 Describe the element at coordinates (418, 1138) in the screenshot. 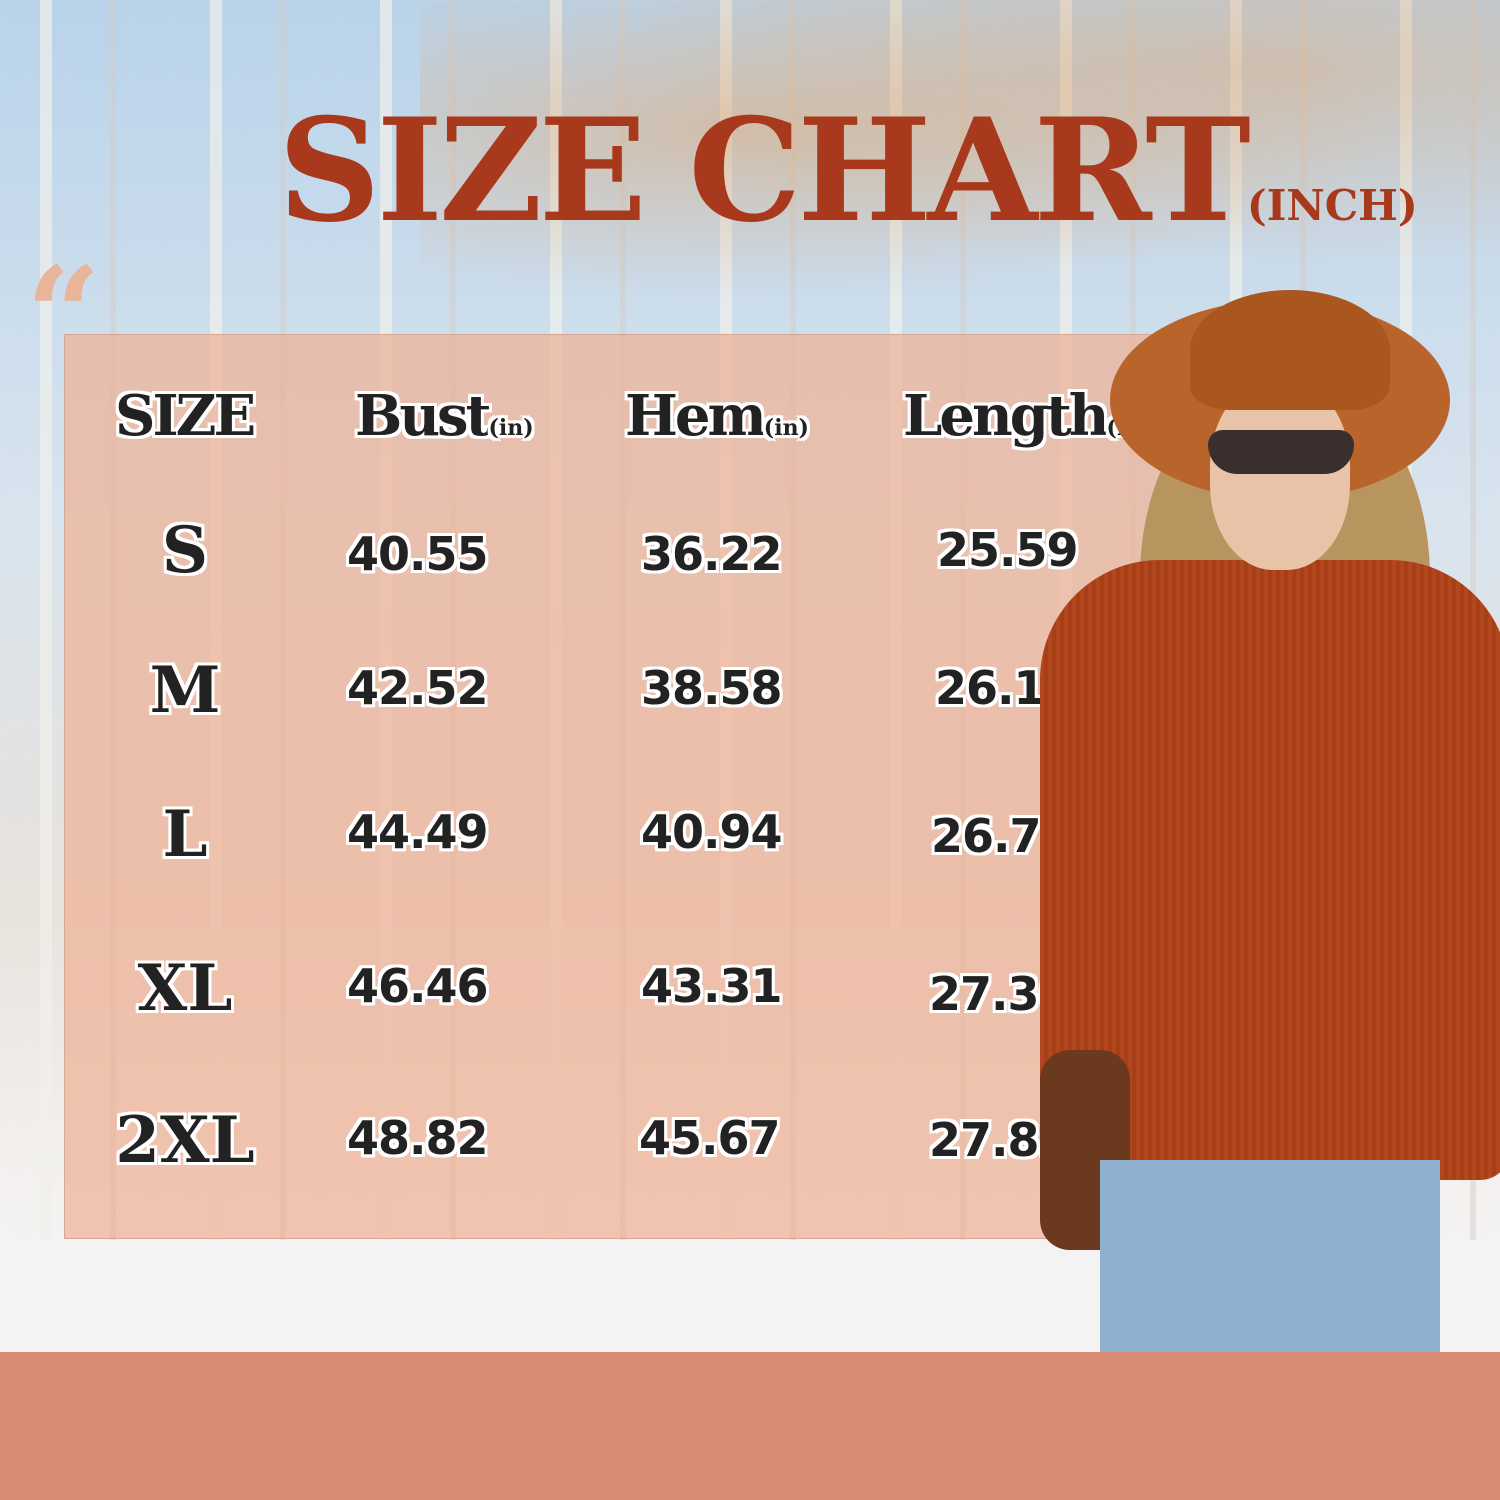

I see `bust-cell: 48.82` at that location.